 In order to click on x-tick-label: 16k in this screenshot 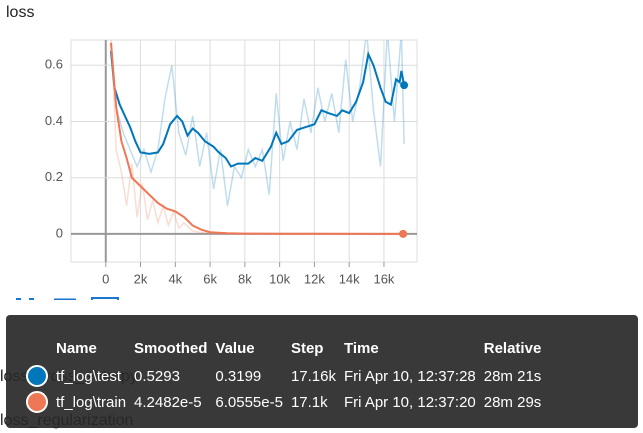, I will do `click(383, 278)`.